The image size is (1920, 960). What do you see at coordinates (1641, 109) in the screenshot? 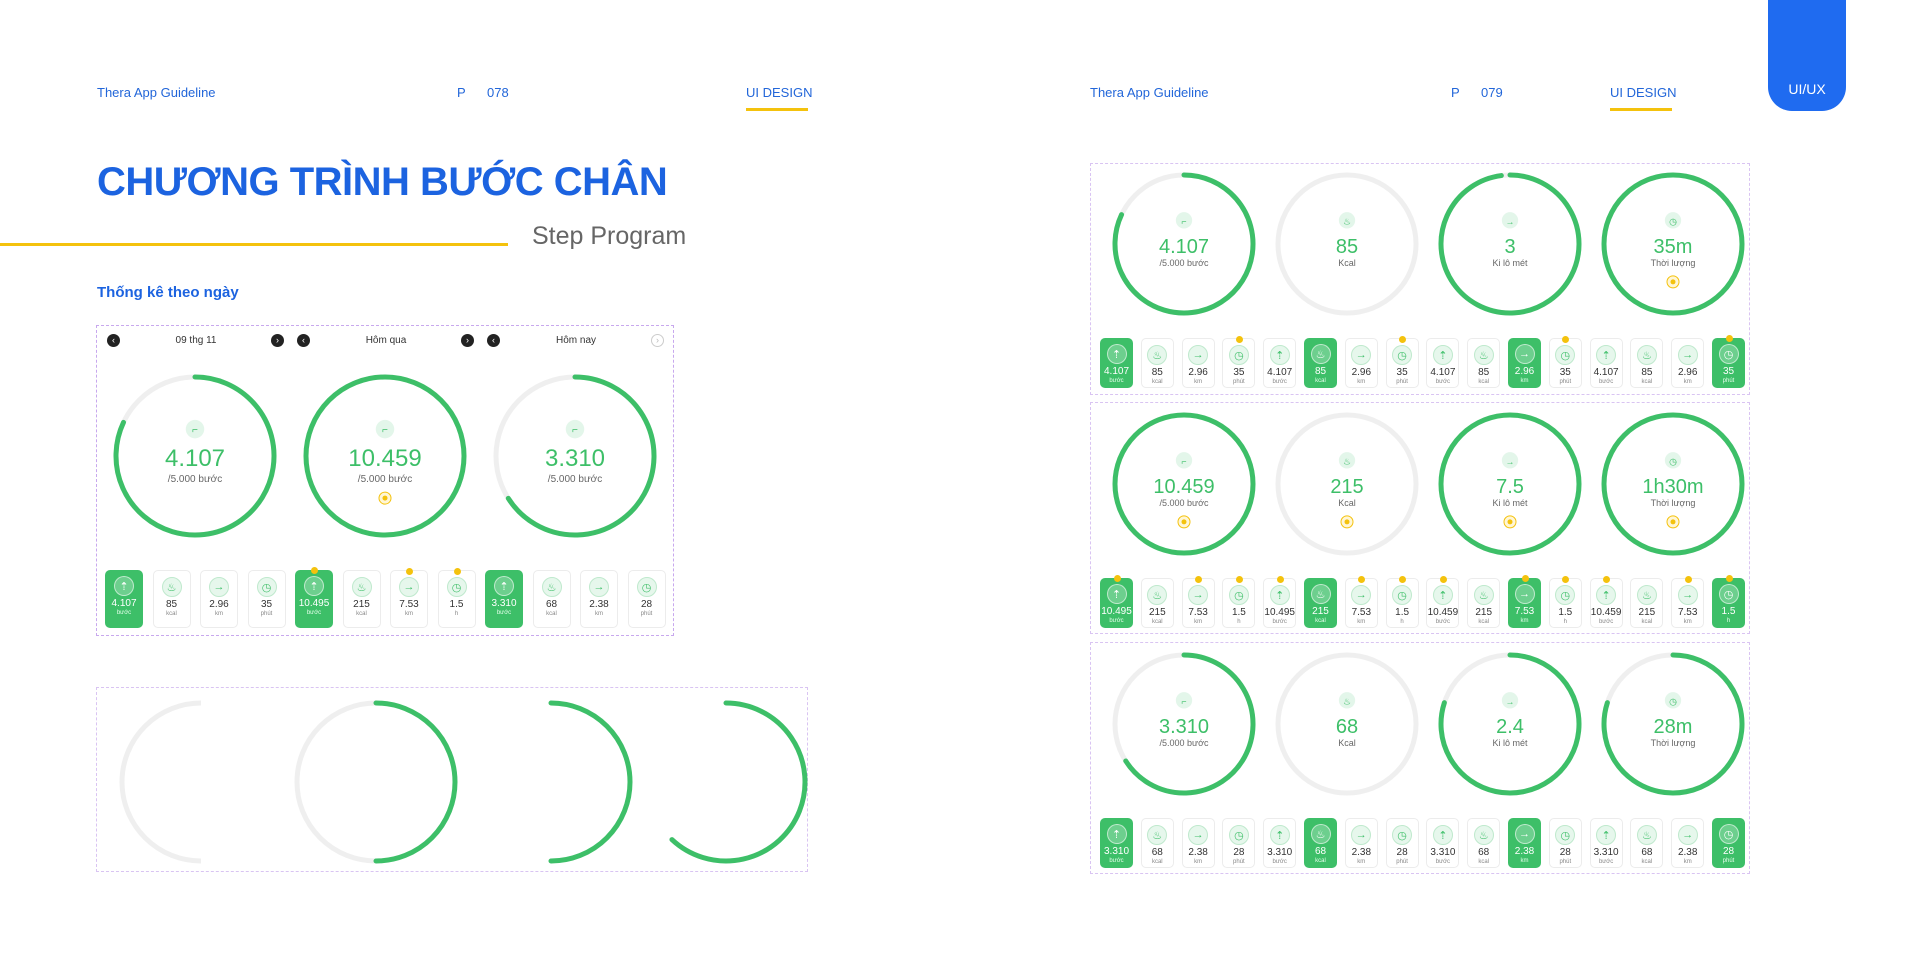
I see `right-section-underline` at bounding box center [1641, 109].